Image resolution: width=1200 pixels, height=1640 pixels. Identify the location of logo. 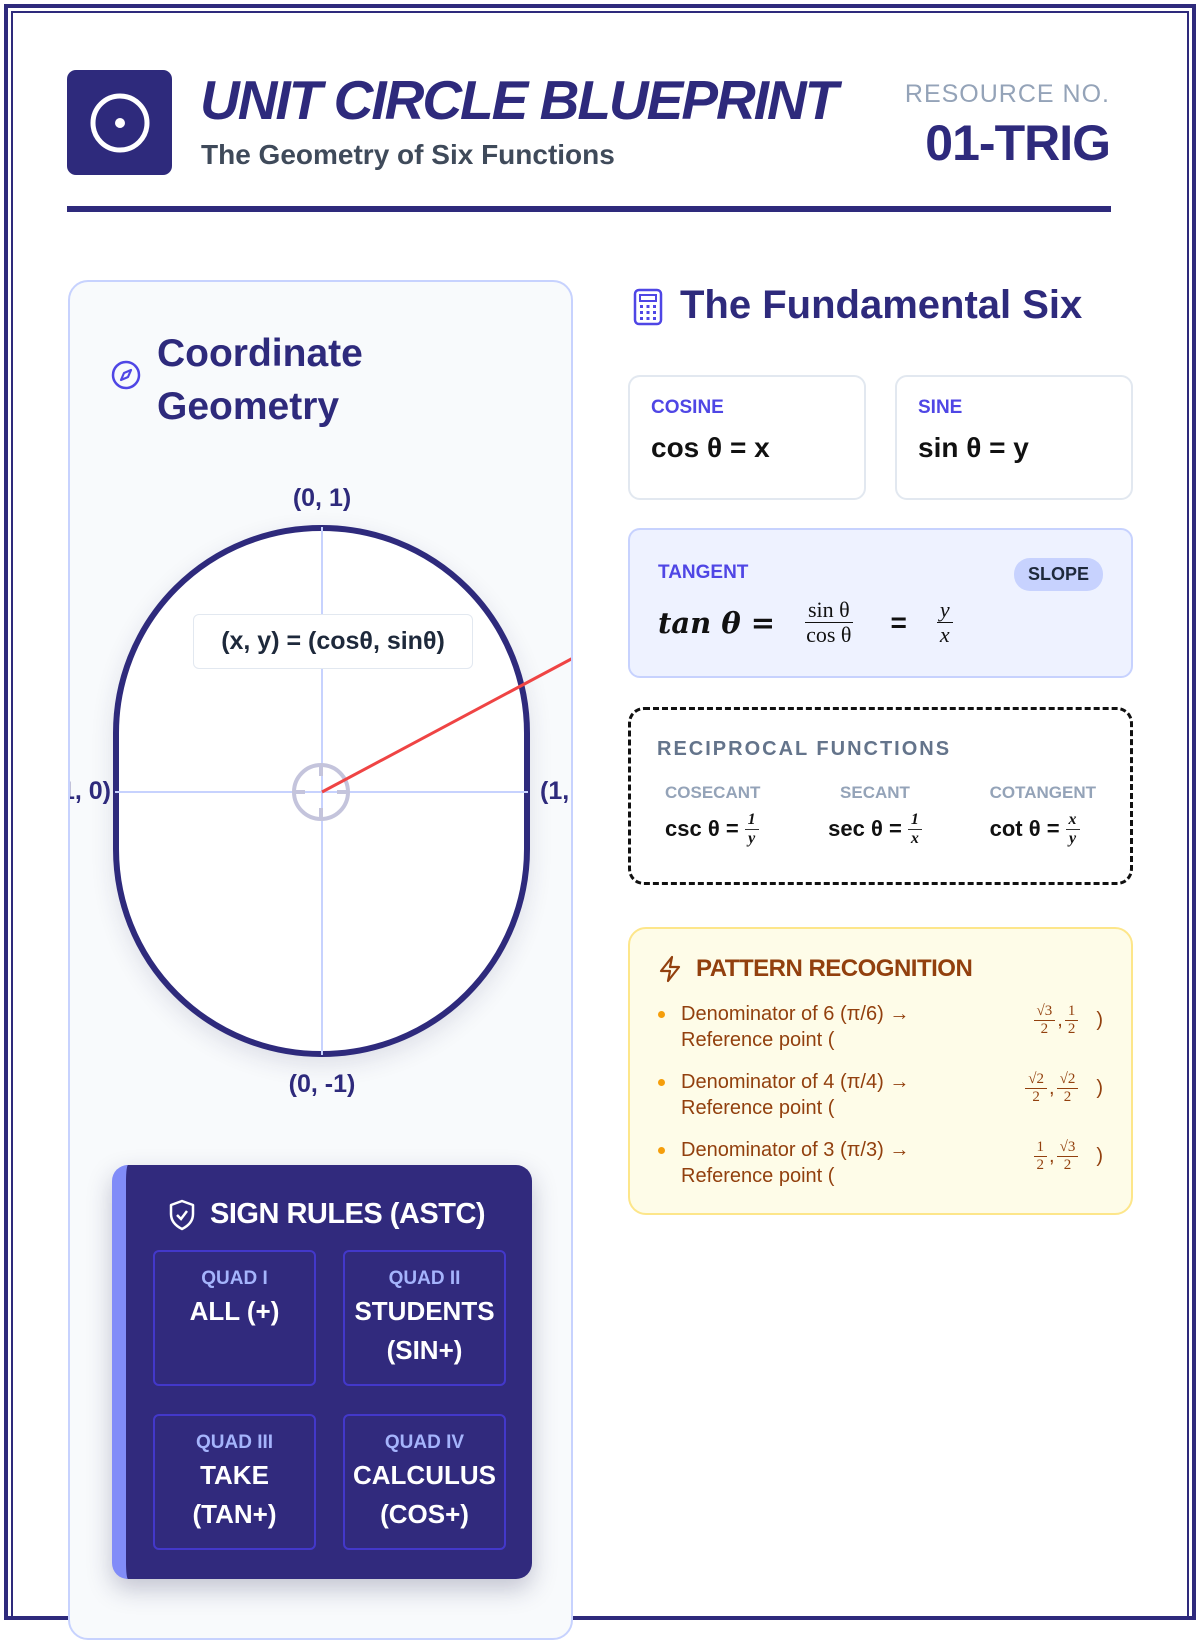
(119, 122).